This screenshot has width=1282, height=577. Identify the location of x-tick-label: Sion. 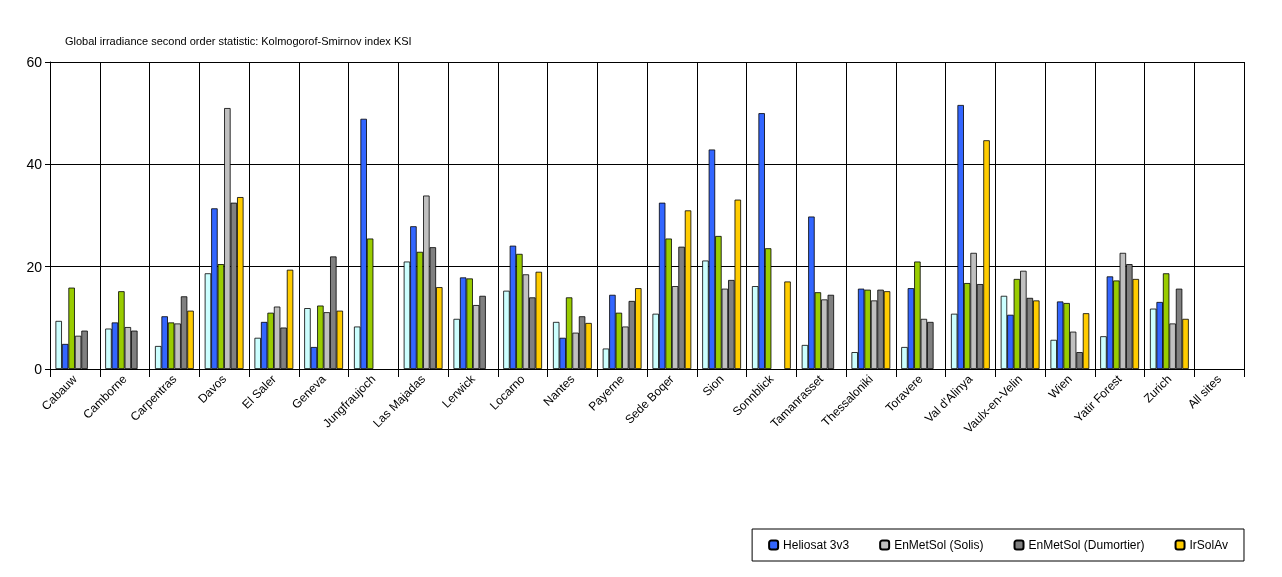
(713, 385).